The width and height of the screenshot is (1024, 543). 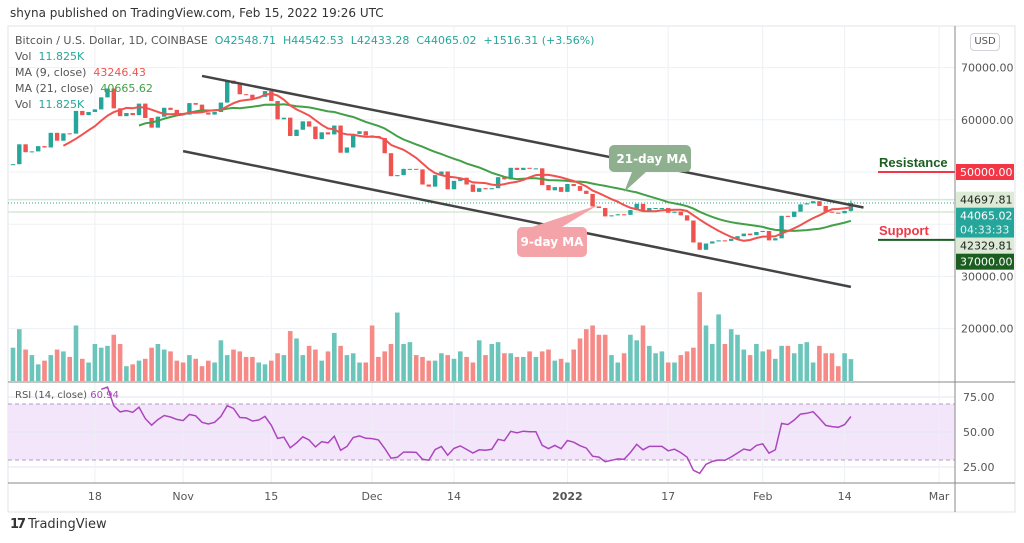 What do you see at coordinates (371, 496) in the screenshot?
I see `time-tick-label: Dec` at bounding box center [371, 496].